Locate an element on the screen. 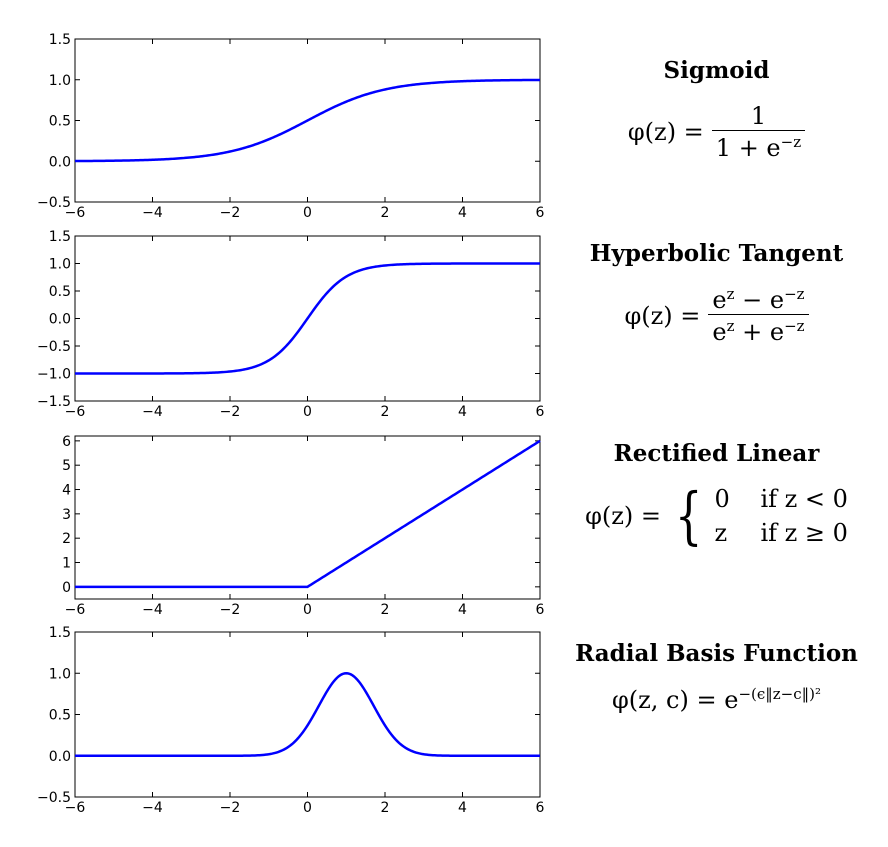 The width and height of the screenshot is (888, 847). relu-case-rows: 0 if z < 0 z if z ≥ 0 is located at coordinates (780, 516).